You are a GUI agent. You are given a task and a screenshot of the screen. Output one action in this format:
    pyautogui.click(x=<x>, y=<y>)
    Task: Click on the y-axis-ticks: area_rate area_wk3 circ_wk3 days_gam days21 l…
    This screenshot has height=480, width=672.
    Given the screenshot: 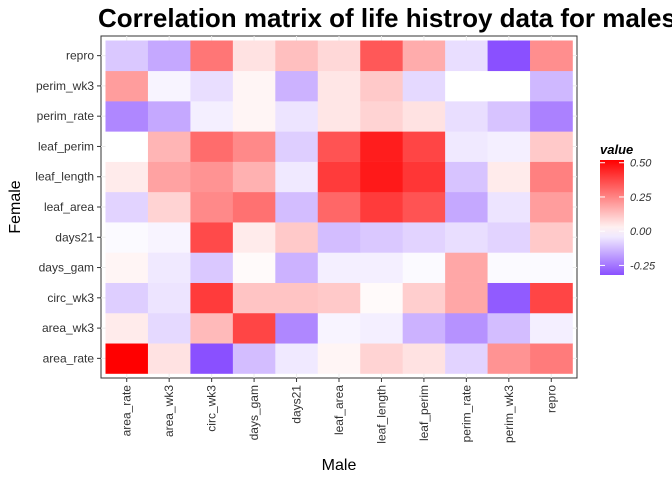 What is the action you would take?
    pyautogui.click(x=68, y=207)
    